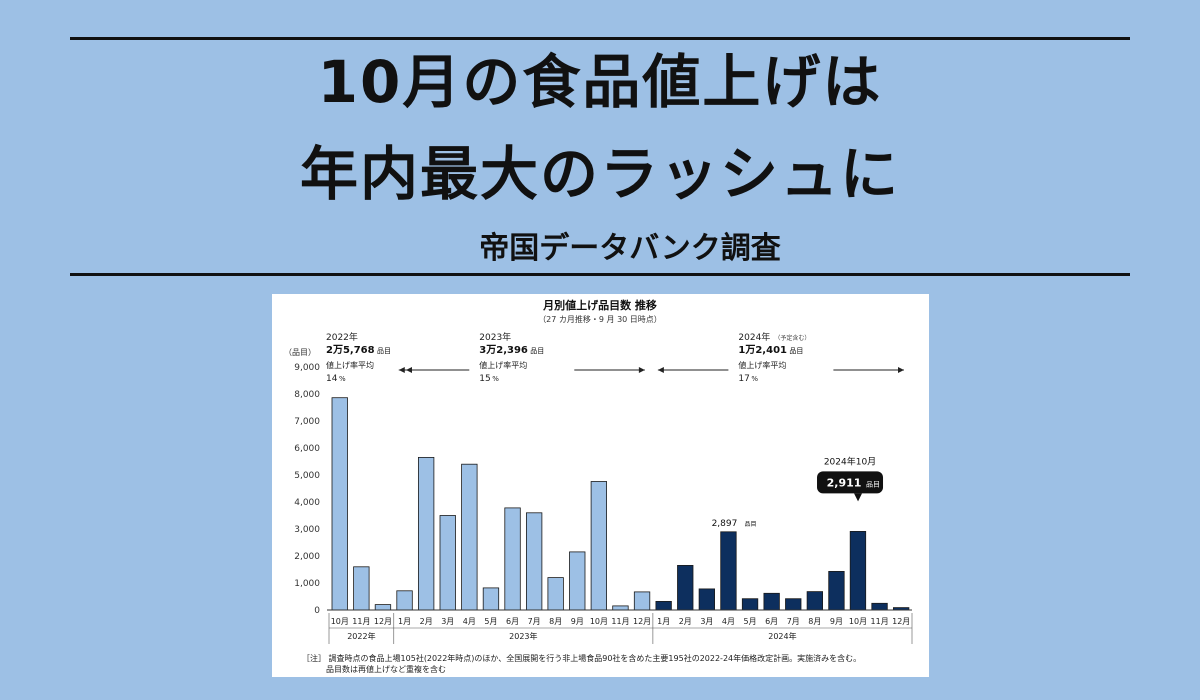 The image size is (1200, 700). Describe the element at coordinates (599, 305) in the screenshot. I see `chart-title: 月別値上げ品目数 推移` at that location.